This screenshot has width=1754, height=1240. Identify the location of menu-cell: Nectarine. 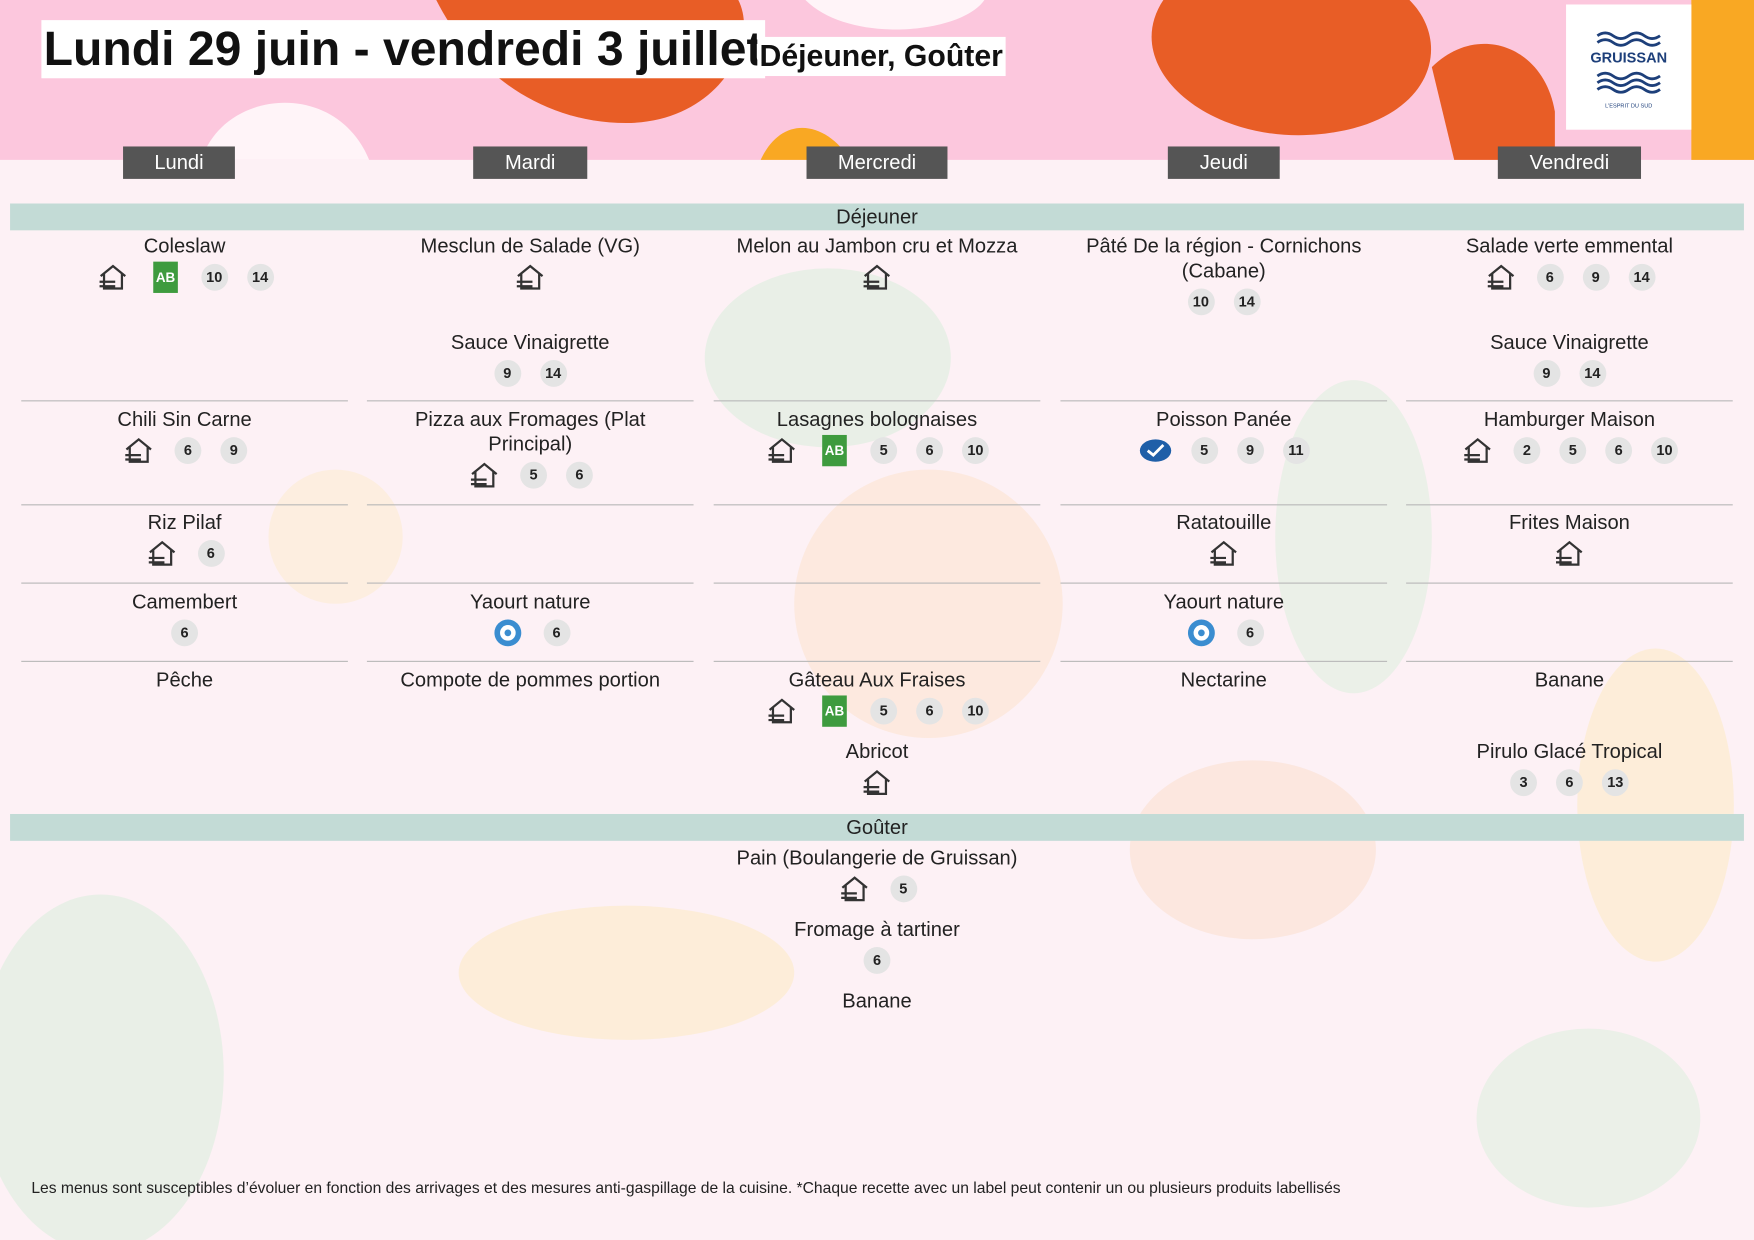
(1223, 680).